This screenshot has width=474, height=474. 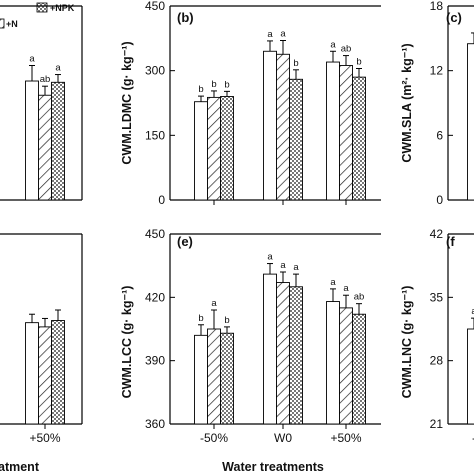 I want to click on panel-d-x-tick-label: +50%, so click(x=44, y=438).